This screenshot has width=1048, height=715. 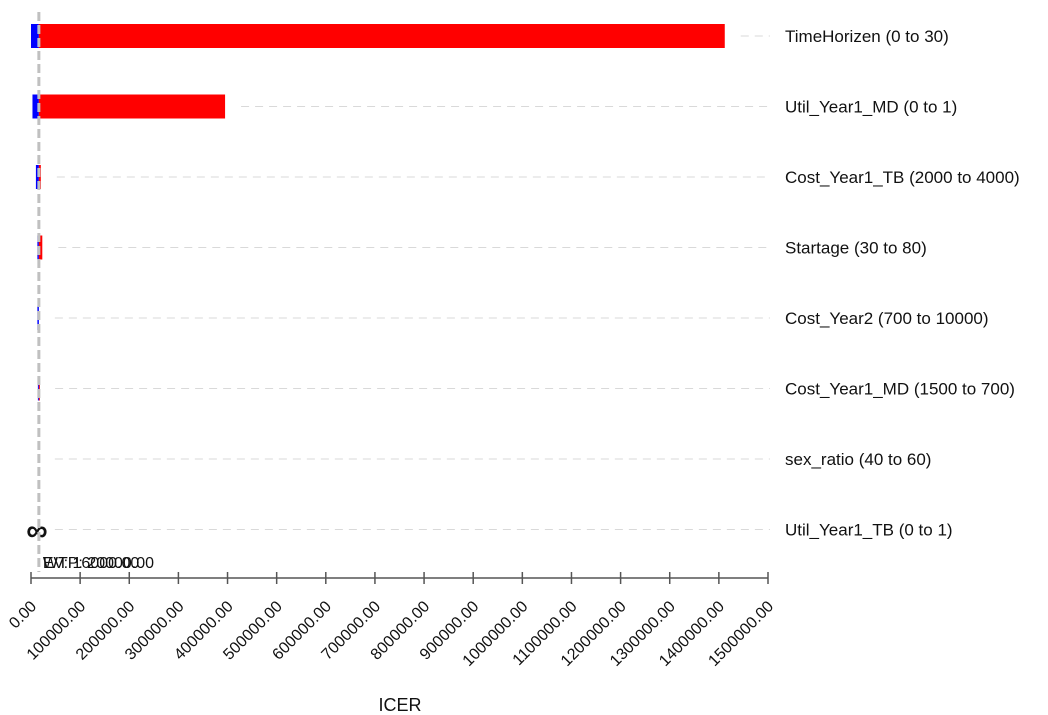 What do you see at coordinates (887, 318) in the screenshot?
I see `parameter-label: Cost_Year2 (700 to 10000)` at bounding box center [887, 318].